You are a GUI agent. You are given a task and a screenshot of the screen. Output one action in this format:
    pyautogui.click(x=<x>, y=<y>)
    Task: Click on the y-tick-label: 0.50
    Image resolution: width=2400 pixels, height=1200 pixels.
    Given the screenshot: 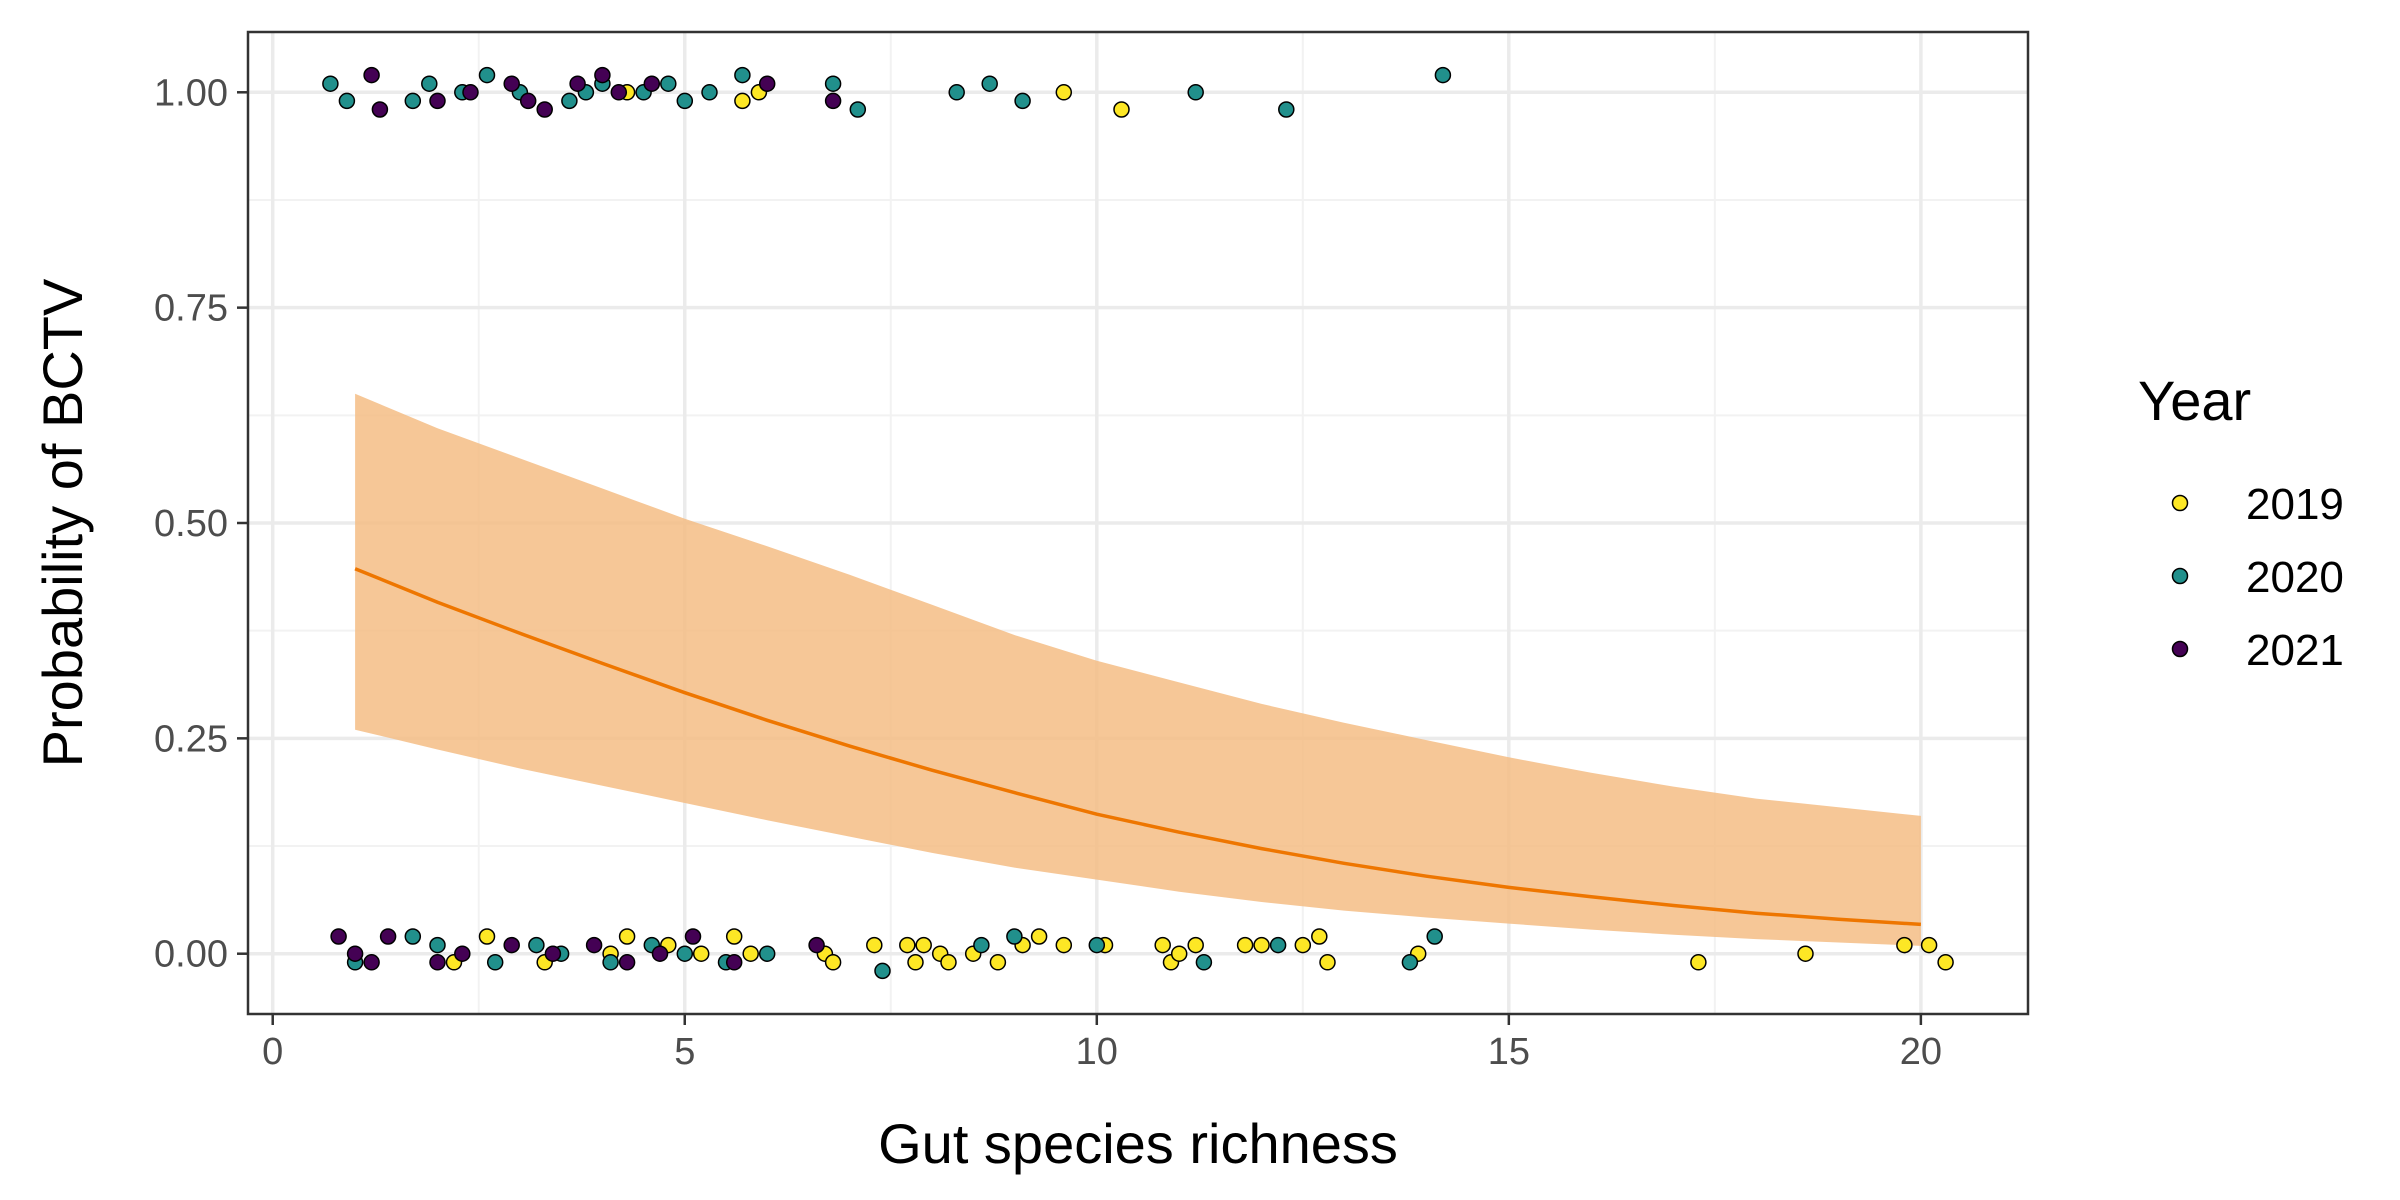 What is the action you would take?
    pyautogui.click(x=191, y=524)
    